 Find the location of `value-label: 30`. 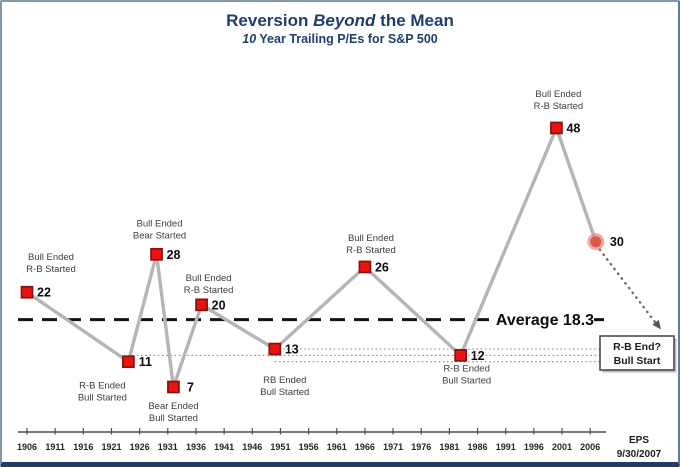

value-label: 30 is located at coordinates (617, 242).